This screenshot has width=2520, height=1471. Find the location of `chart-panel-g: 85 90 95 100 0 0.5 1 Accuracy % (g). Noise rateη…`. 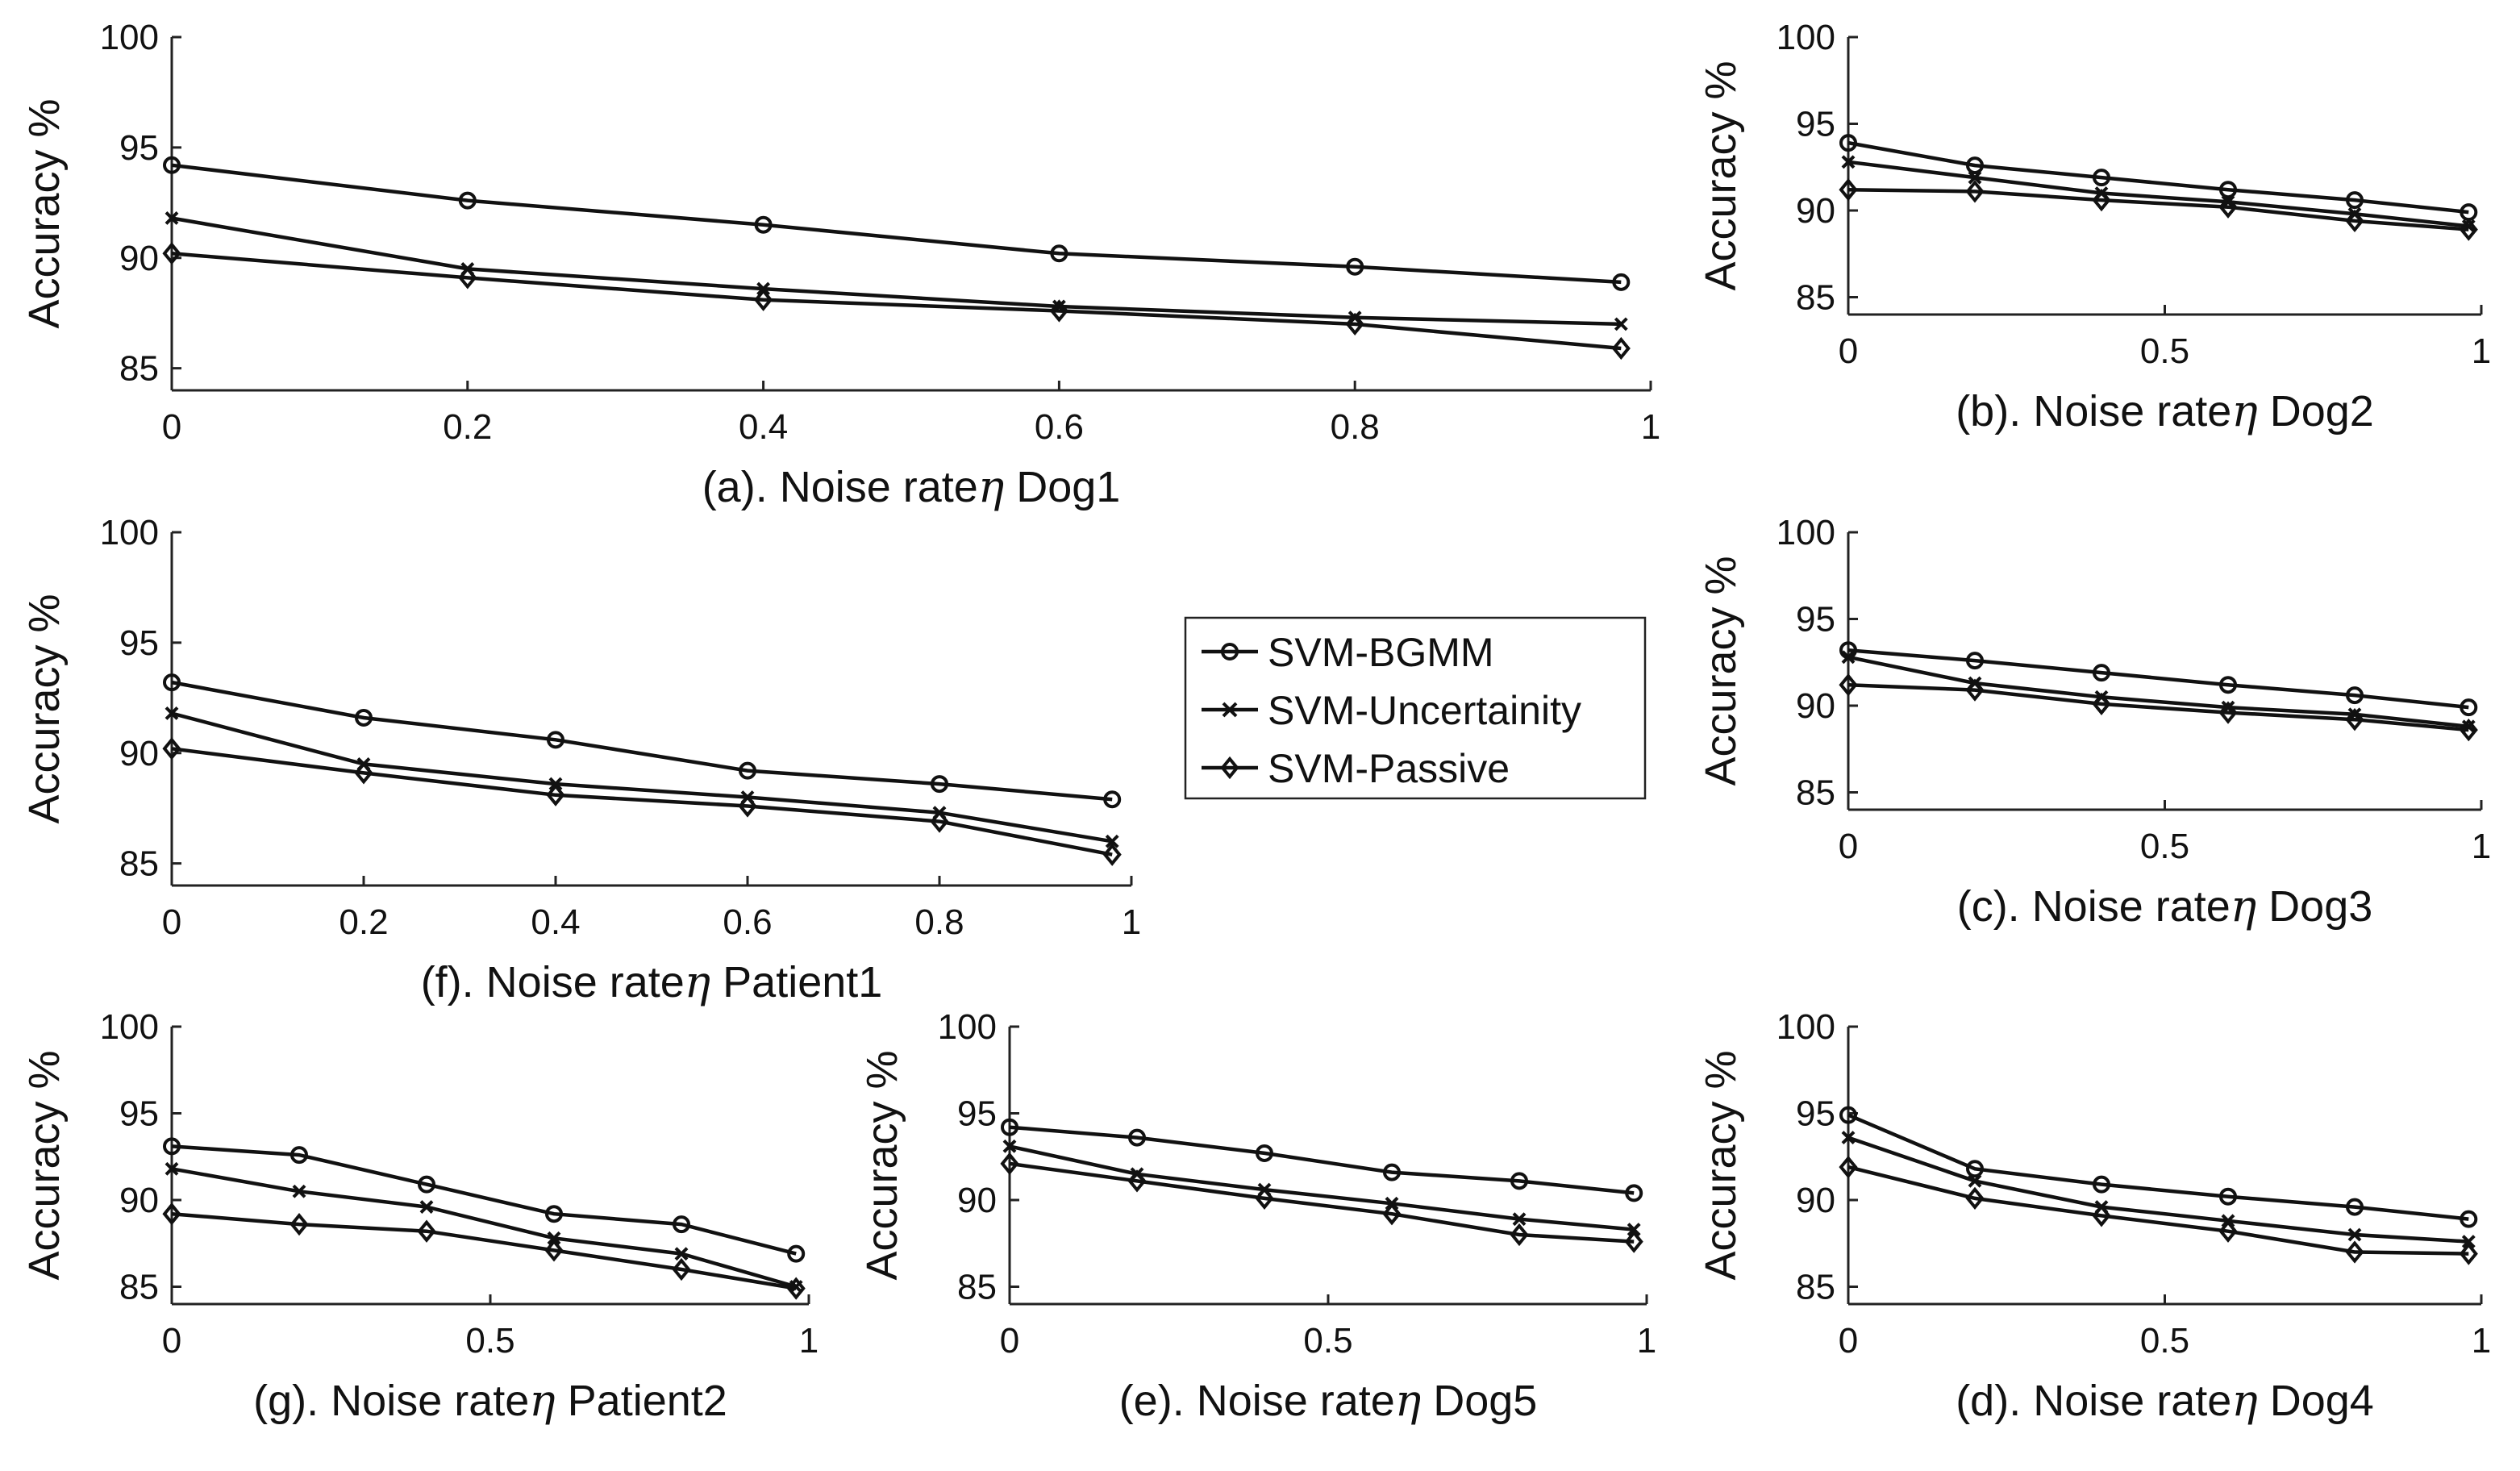

chart-panel-g: 85 90 95 100 0 0.5 1 Accuracy % (g). Noise rateη… is located at coordinates (419, 1216).